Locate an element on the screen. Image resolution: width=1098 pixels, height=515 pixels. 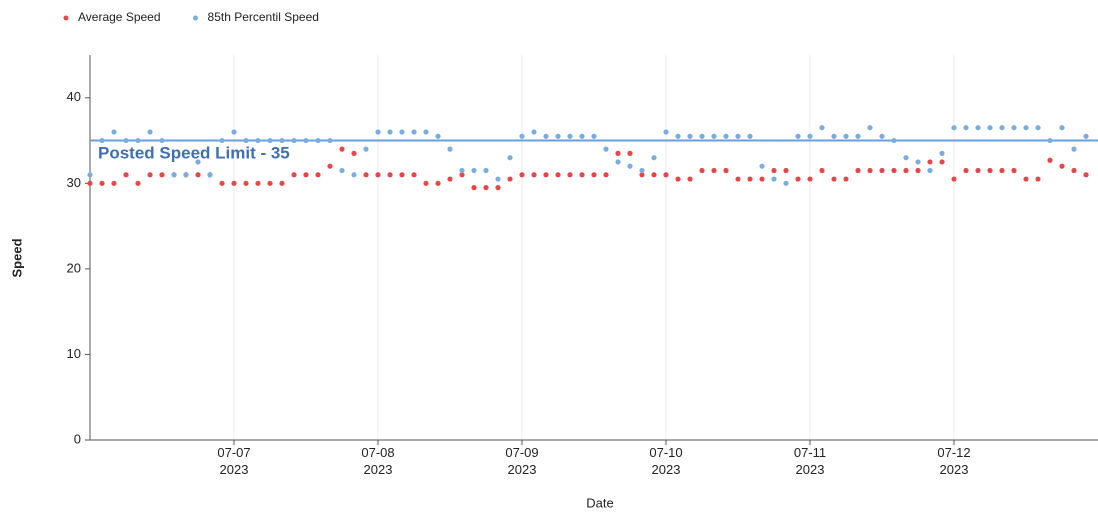
x-tick-label: 07-10 2023 is located at coordinates (666, 461).